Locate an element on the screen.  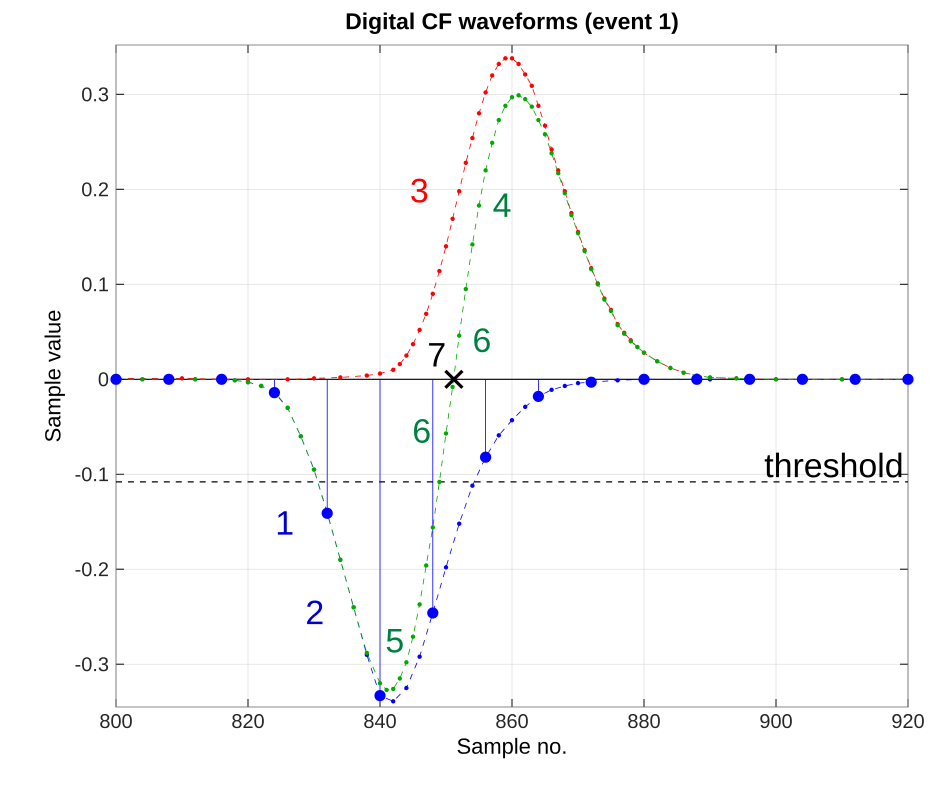
y-axis-title: Sample value is located at coordinates (54, 376).